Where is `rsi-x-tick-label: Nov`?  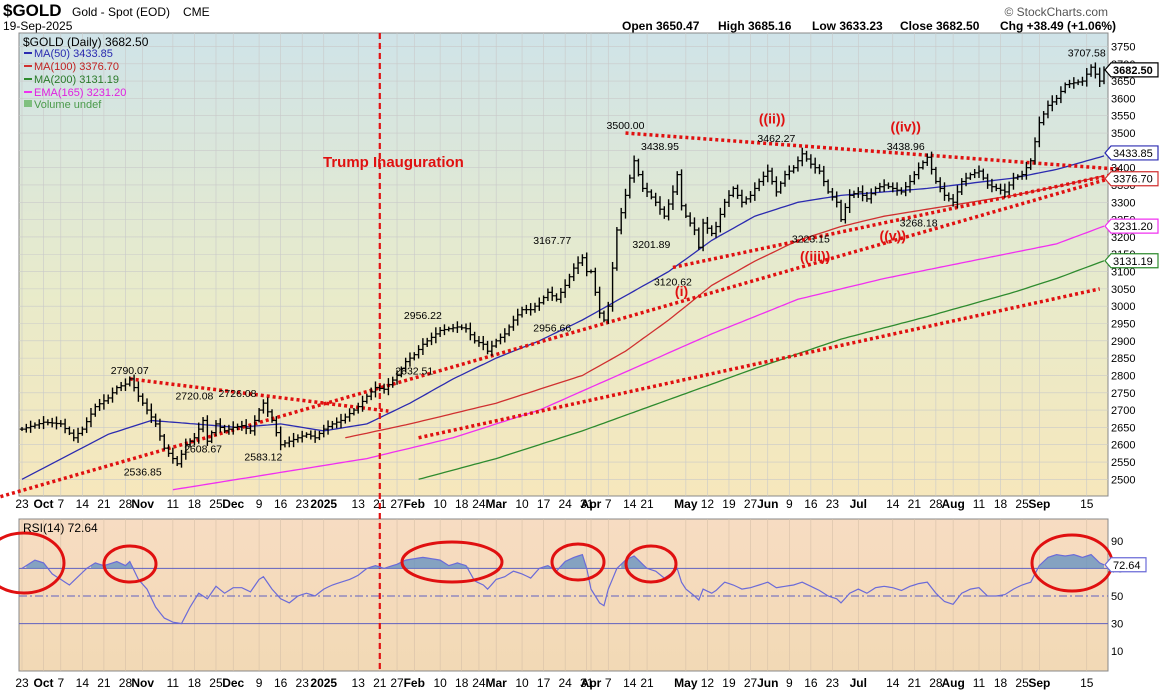
rsi-x-tick-label: Nov is located at coordinates (142, 683).